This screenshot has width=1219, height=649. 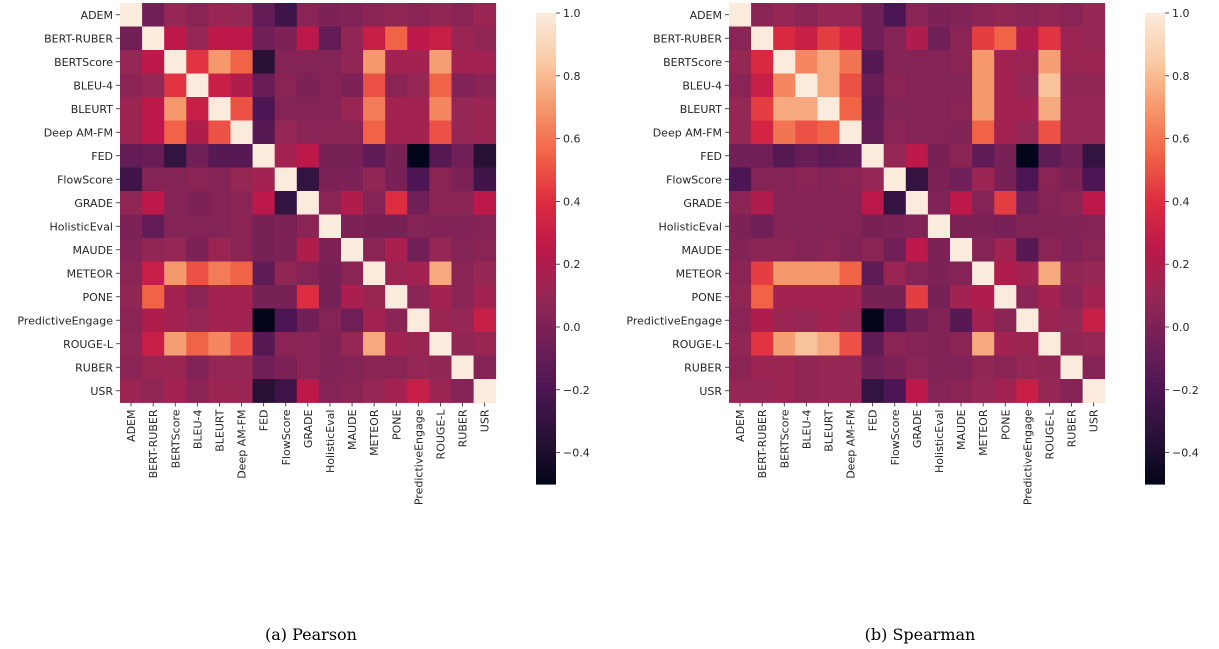 What do you see at coordinates (1181, 264) in the screenshot?
I see `spearman-colorbar-tick-label: 0.2` at bounding box center [1181, 264].